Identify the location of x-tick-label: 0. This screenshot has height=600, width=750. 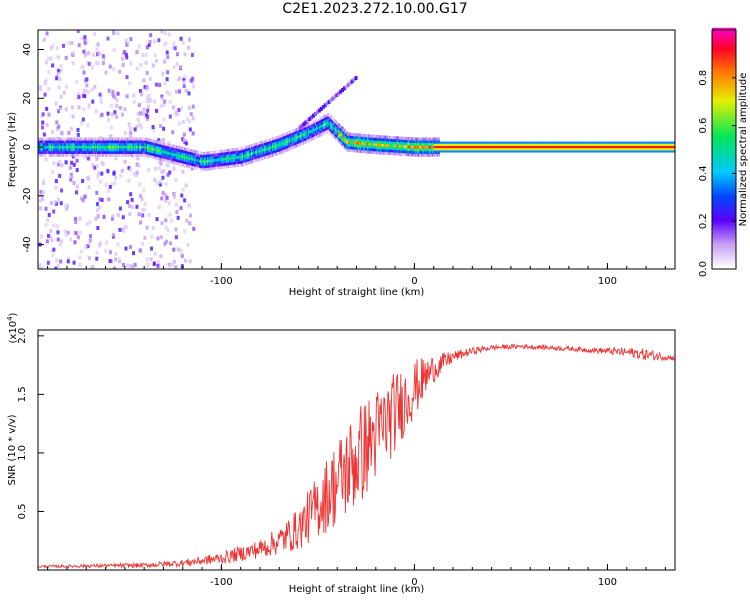
(414, 582).